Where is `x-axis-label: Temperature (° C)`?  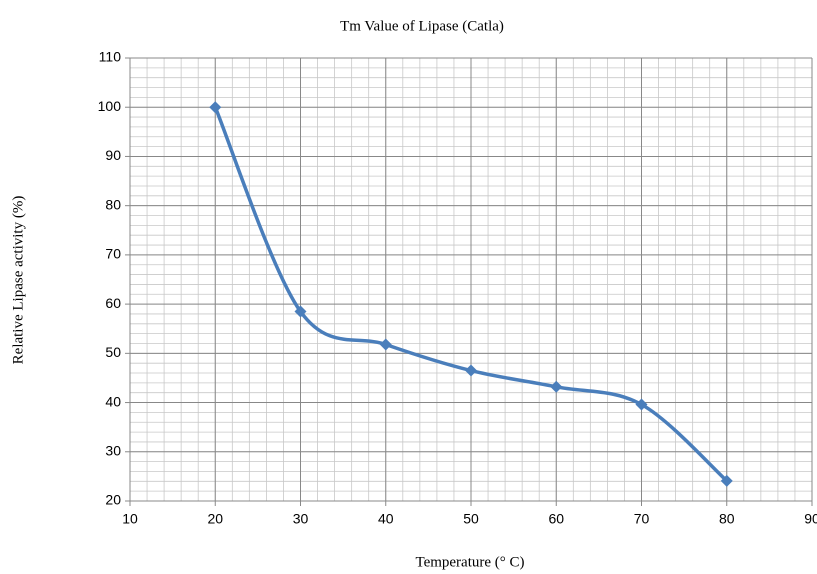 x-axis-label: Temperature (° C) is located at coordinates (469, 562).